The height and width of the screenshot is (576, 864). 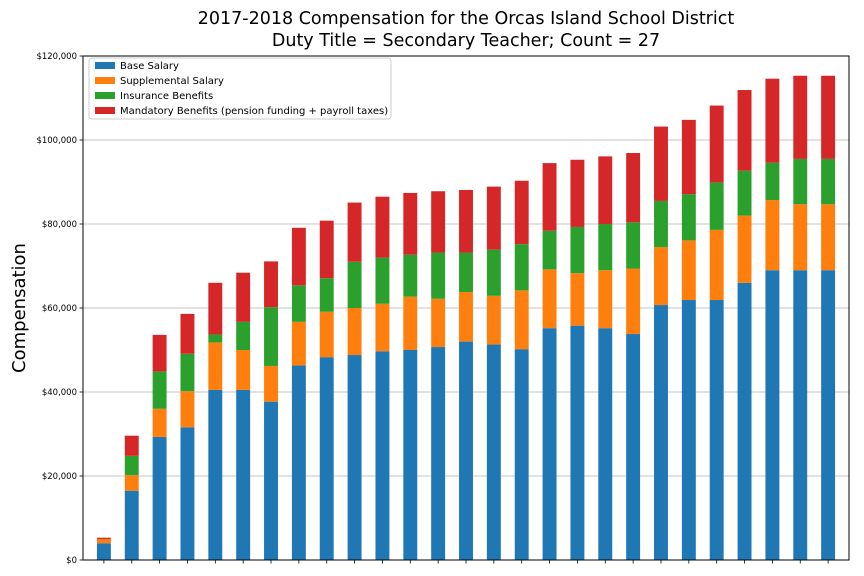 I want to click on legend-box, so click(x=240, y=88).